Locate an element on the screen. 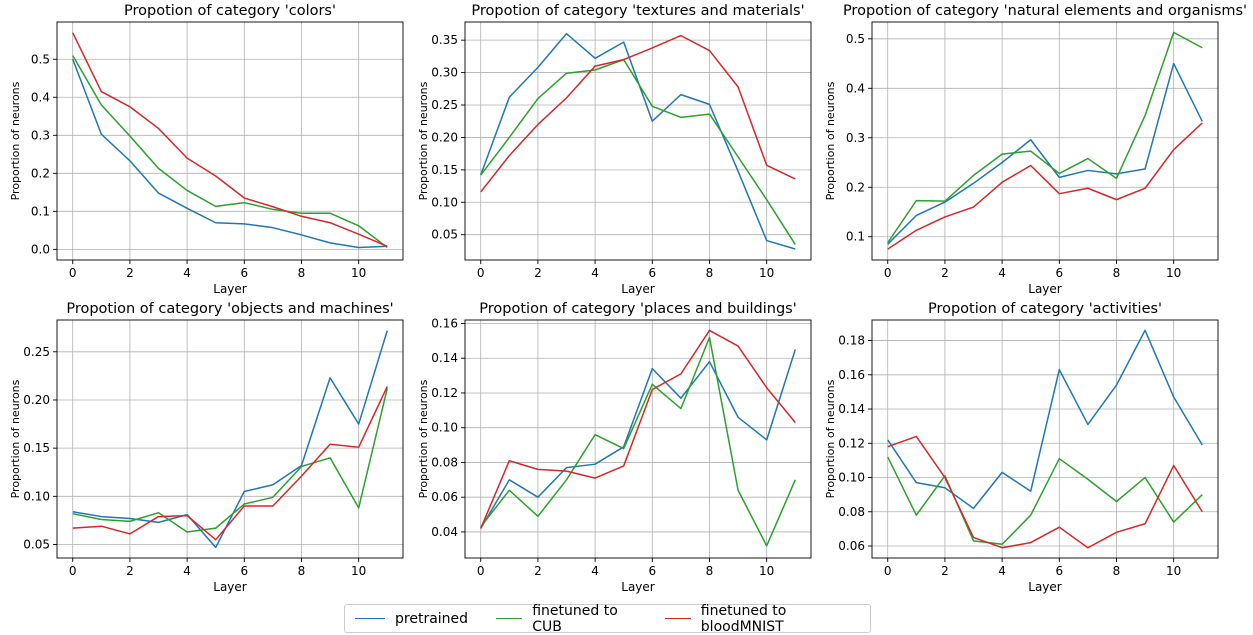 The image size is (1253, 635). legend-item-cub: finetuned to CUB is located at coordinates (566, 619).